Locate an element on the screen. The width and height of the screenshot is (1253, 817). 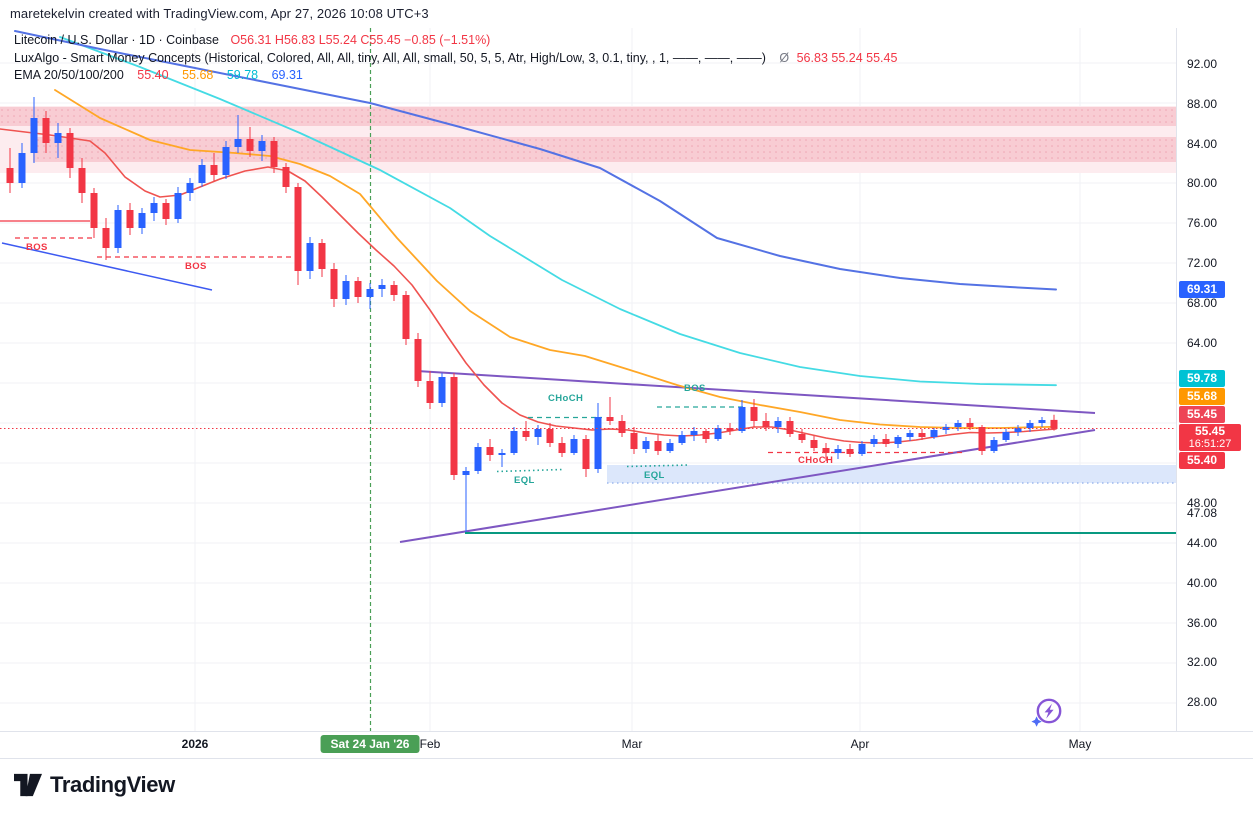
structure-label-choch: CHoCH is located at coordinates (565, 398).